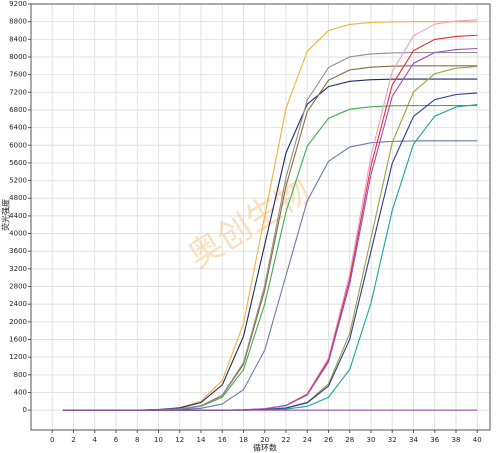 The width and height of the screenshot is (497, 453). I want to click on y-tick-label: 4000, so click(18, 234).